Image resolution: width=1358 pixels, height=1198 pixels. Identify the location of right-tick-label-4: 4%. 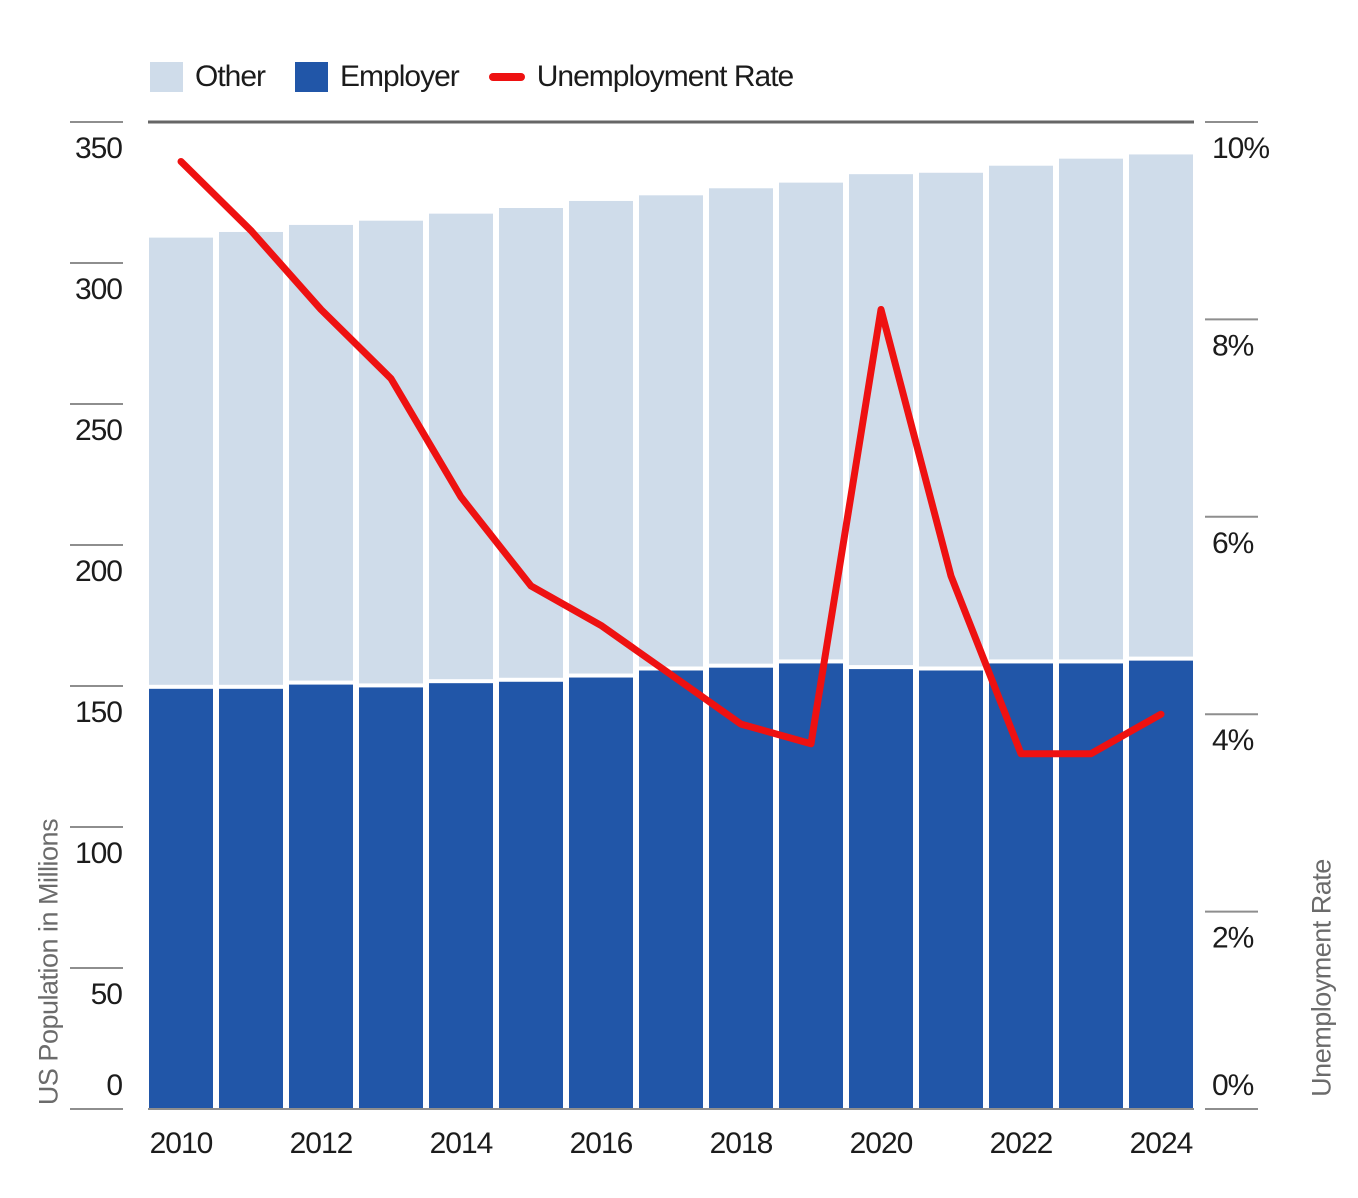
(1233, 740).